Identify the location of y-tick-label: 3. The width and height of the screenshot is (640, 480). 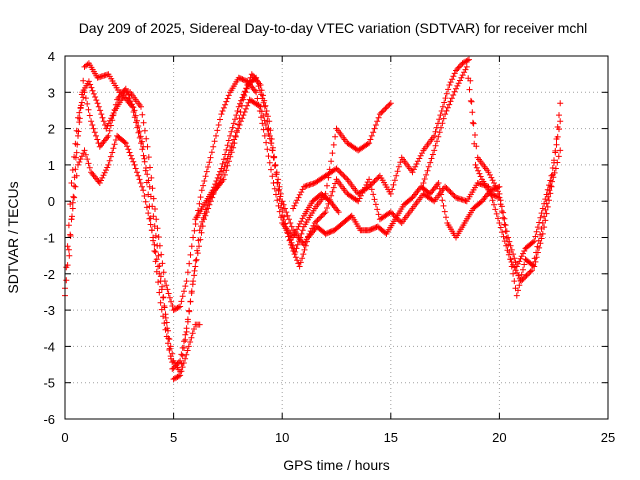
(51, 92).